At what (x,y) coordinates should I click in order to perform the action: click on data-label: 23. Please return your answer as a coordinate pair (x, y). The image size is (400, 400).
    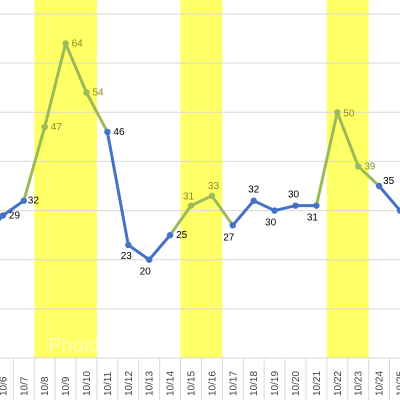
    Looking at the image, I should click on (127, 256).